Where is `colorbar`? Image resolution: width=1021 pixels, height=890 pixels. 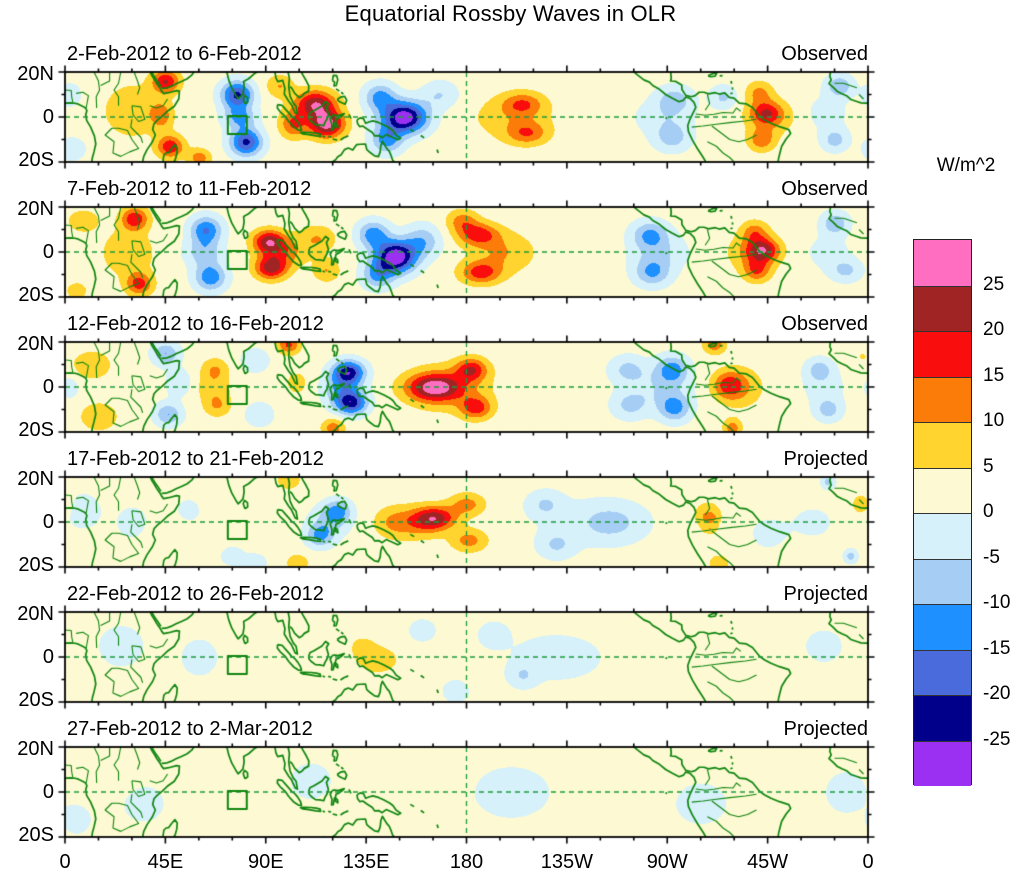
colorbar is located at coordinates (942, 512).